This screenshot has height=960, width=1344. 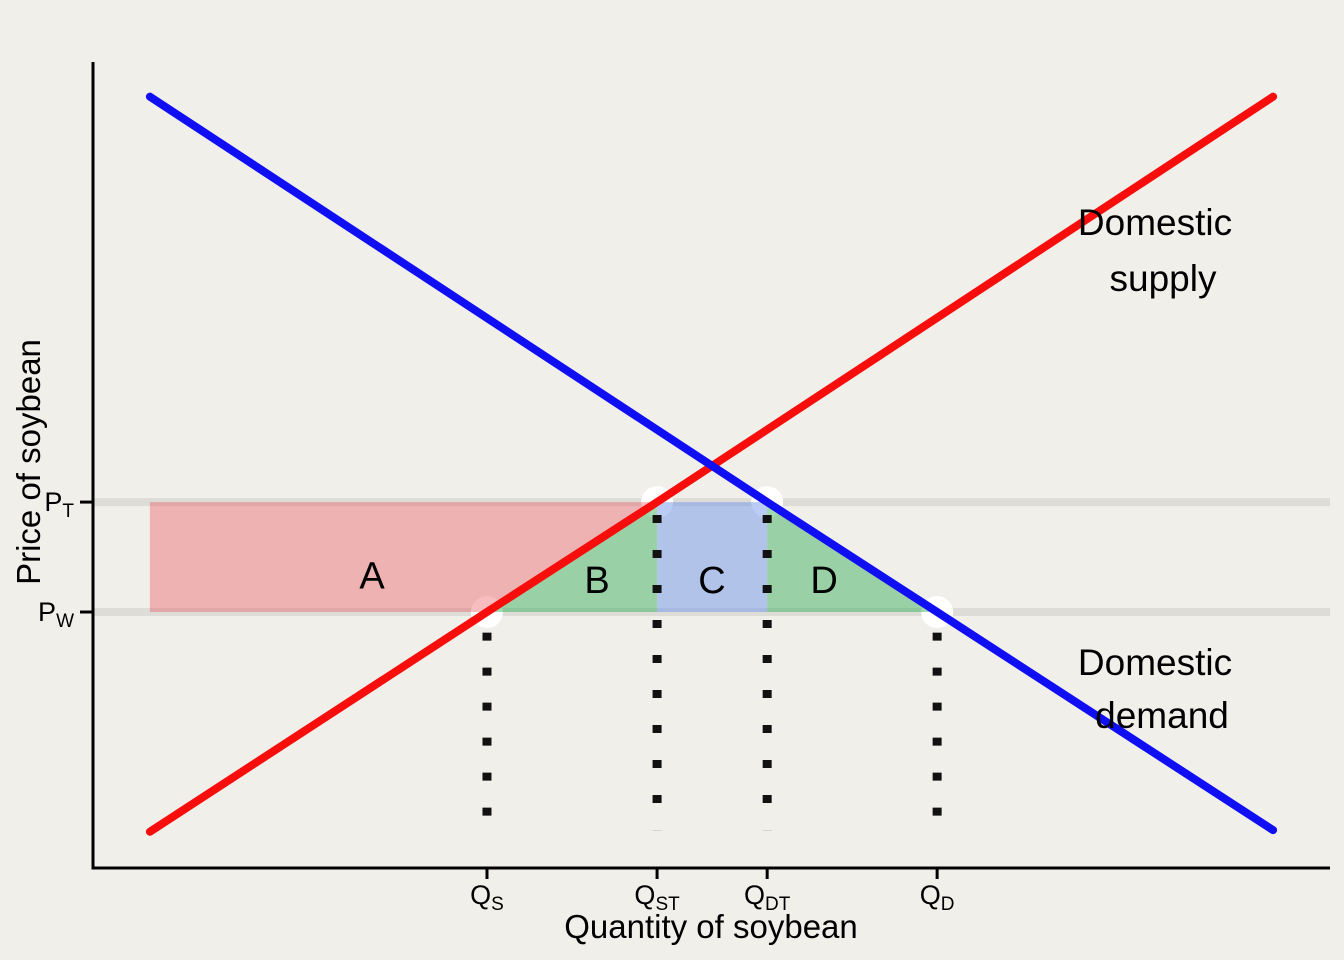 I want to click on x-tick-label-1: QST, so click(x=657, y=897).